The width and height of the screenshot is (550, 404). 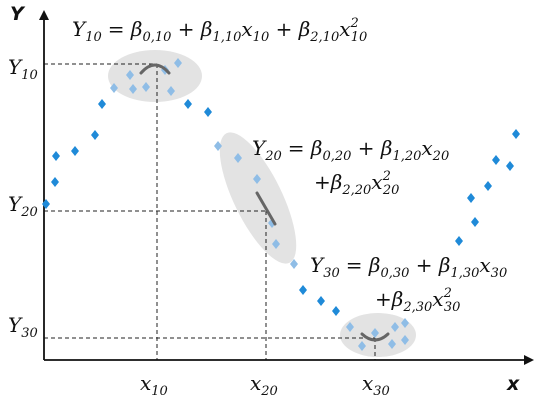 I want to click on x-tick-label-20: x20, so click(x=264, y=385).